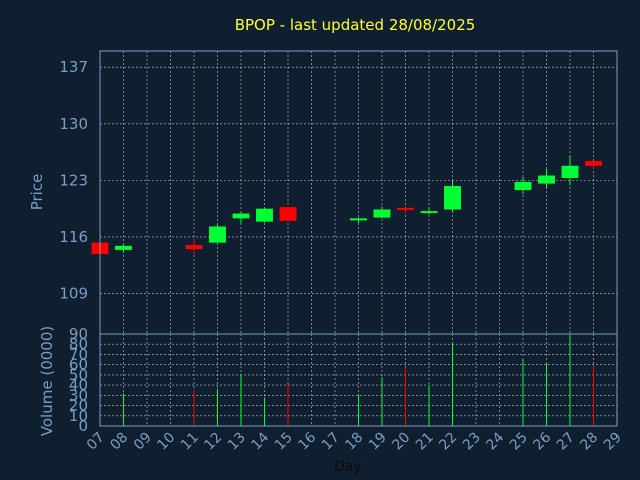  I want to click on chart-title: BPOP - last updated 28/08/2025, so click(355, 25).